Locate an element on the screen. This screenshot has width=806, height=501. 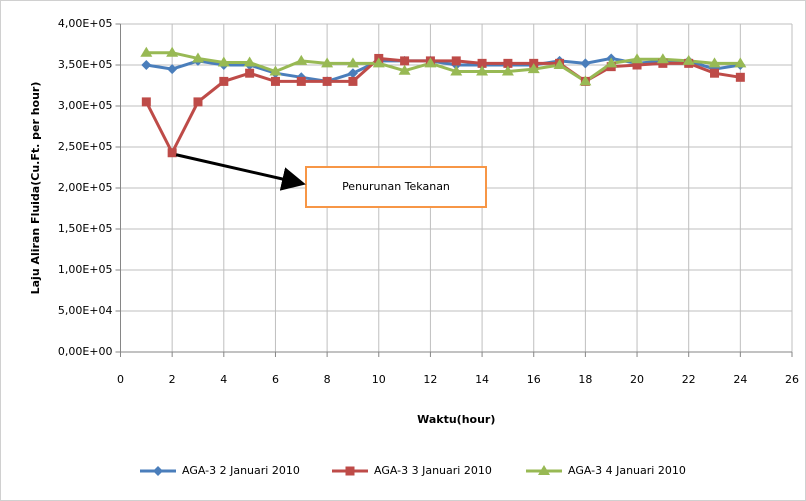
series-line is located at coordinates (443, 67).